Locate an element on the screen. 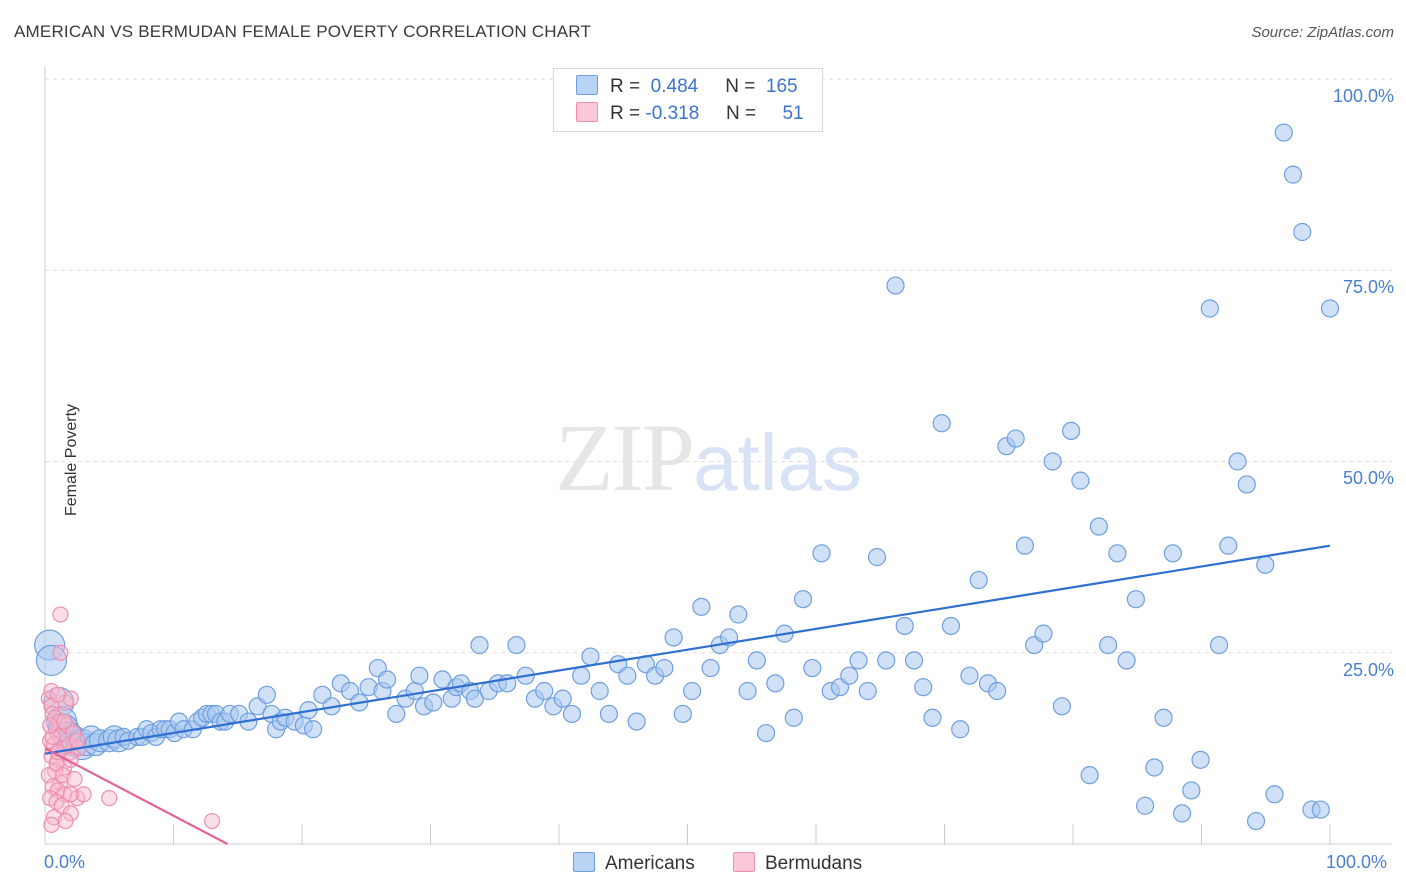 The image size is (1406, 892). legend-item-americans: Americans is located at coordinates (634, 863).